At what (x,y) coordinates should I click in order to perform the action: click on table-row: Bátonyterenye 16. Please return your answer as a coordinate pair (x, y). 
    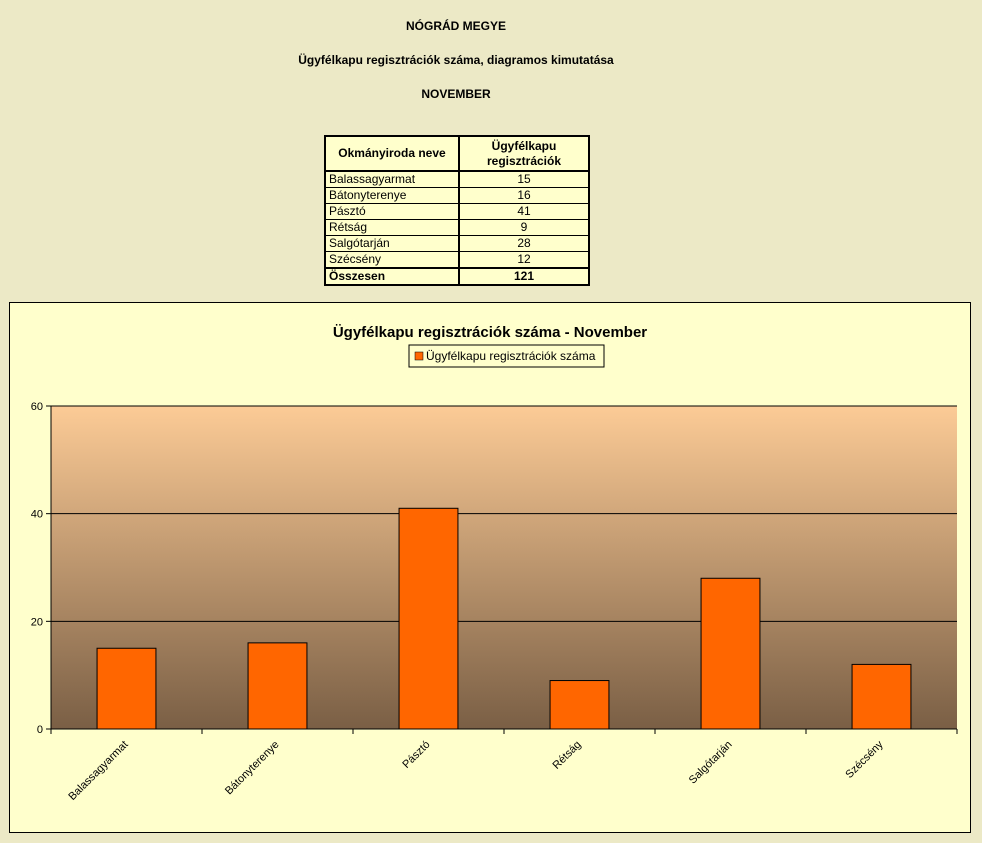
    Looking at the image, I should click on (457, 195).